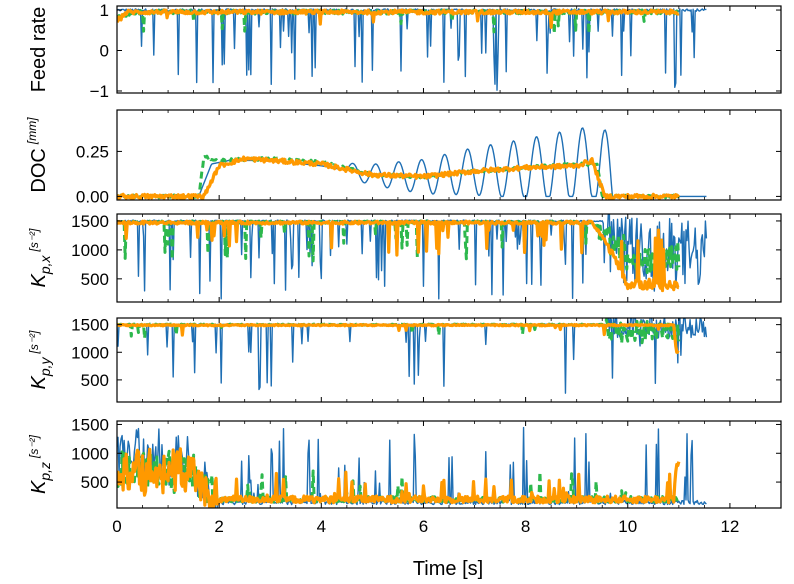  I want to click on series-line-green, so click(399, 247).